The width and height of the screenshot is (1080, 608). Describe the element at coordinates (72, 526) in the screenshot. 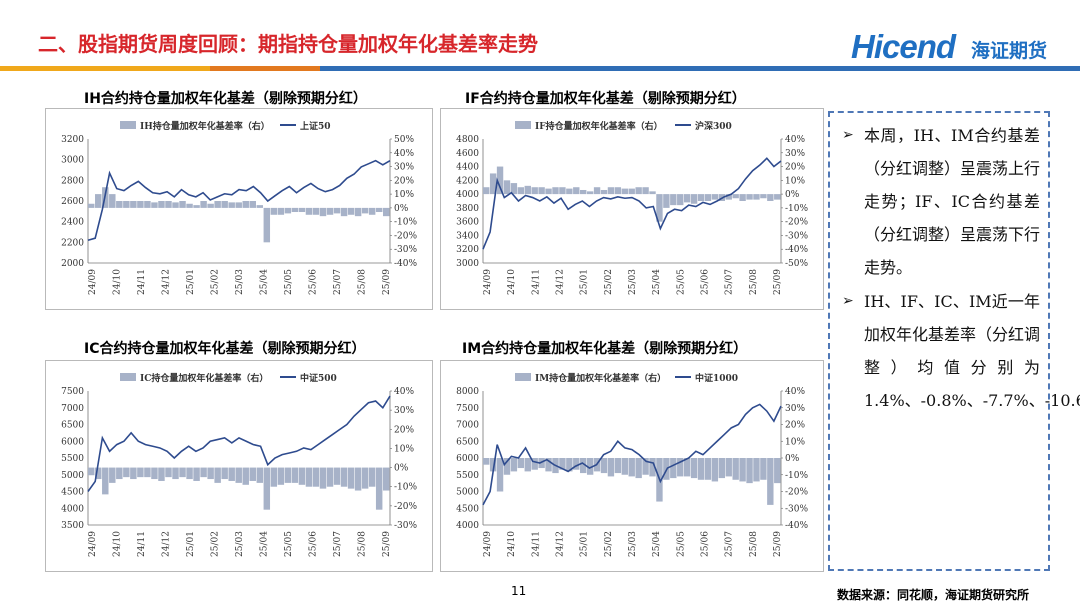

I see `left-tick-label: 3500` at that location.